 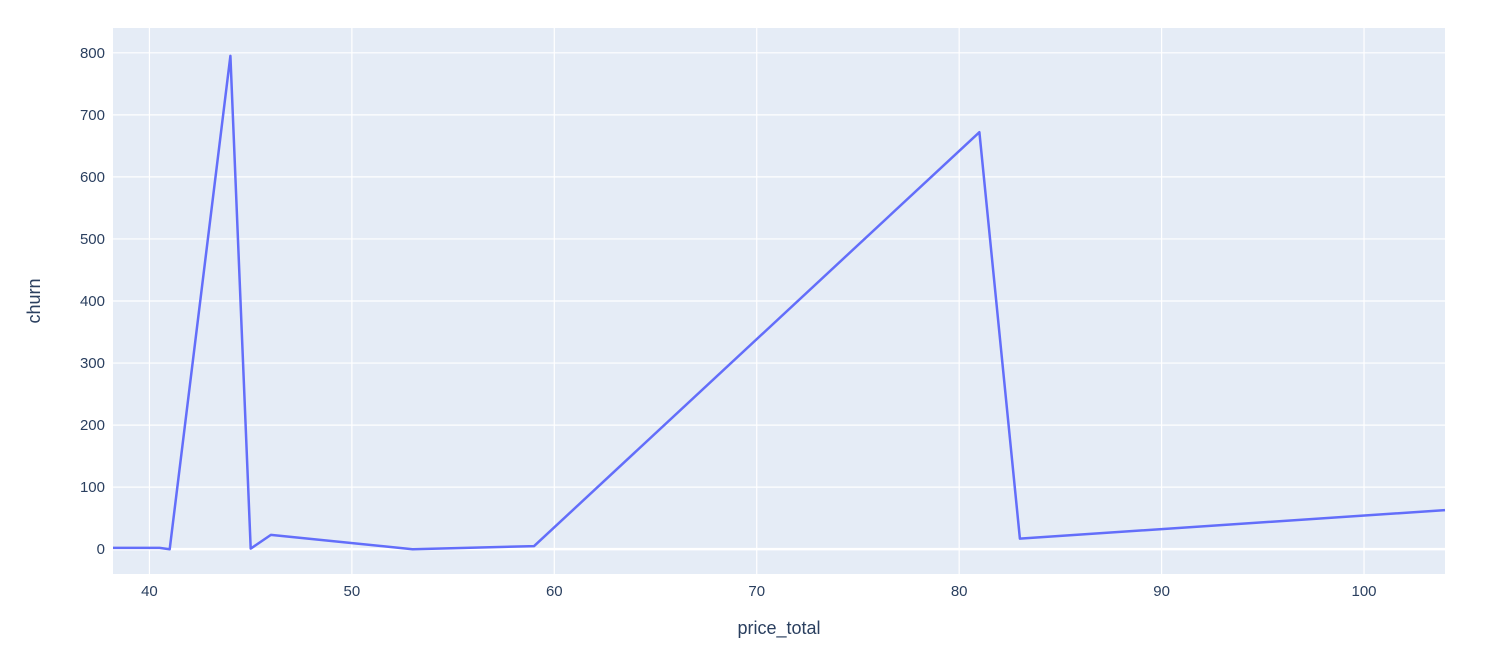 What do you see at coordinates (92, 177) in the screenshot?
I see `y-tick-label: 600` at bounding box center [92, 177].